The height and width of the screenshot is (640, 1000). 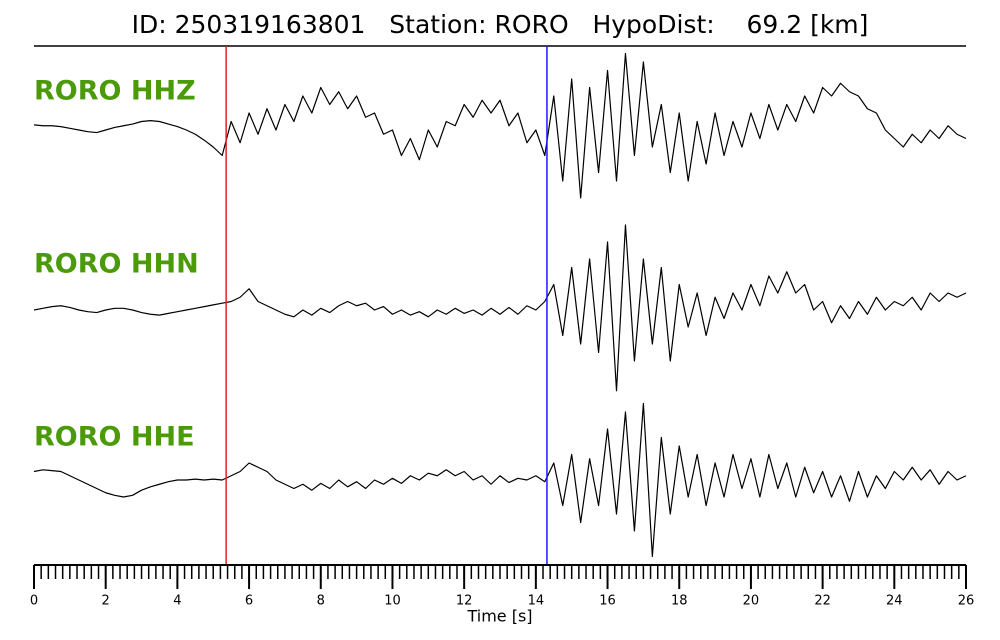 What do you see at coordinates (115, 91) in the screenshot?
I see `trace-label: RORO HHZ` at bounding box center [115, 91].